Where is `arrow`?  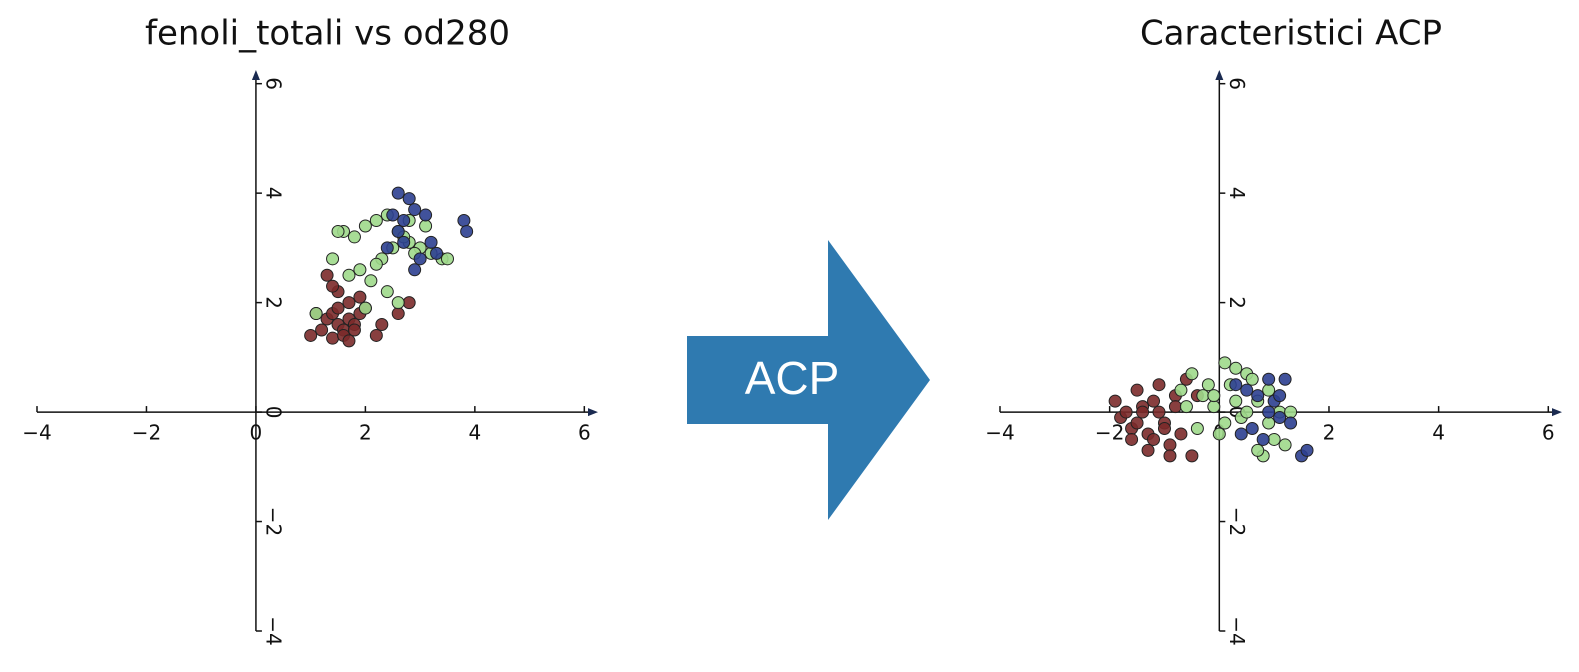 arrow is located at coordinates (808, 380).